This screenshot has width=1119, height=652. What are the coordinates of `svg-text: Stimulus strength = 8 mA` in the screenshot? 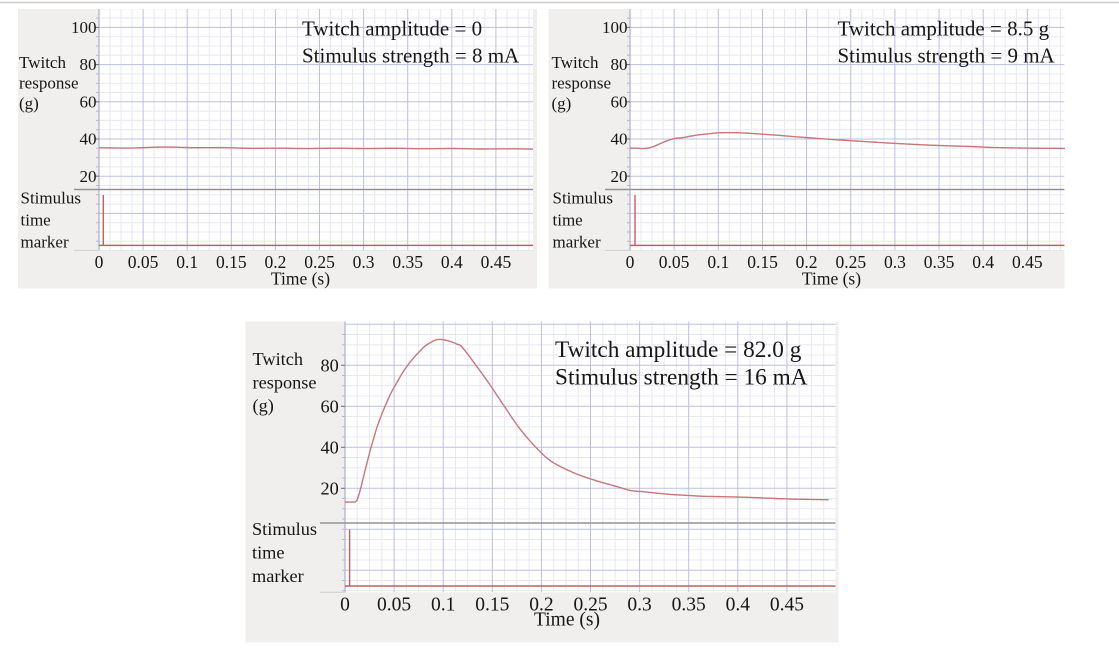 It's located at (411, 56).